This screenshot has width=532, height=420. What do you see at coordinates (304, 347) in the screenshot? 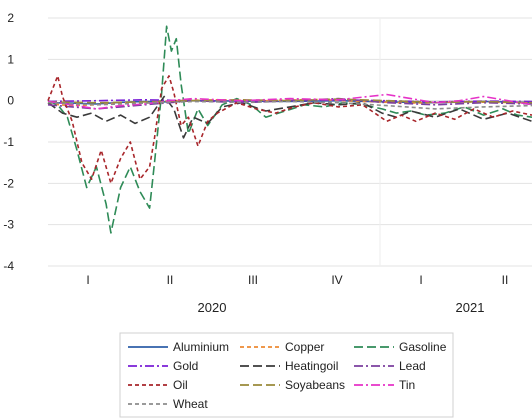
I see `legend-label: Copper` at bounding box center [304, 347].